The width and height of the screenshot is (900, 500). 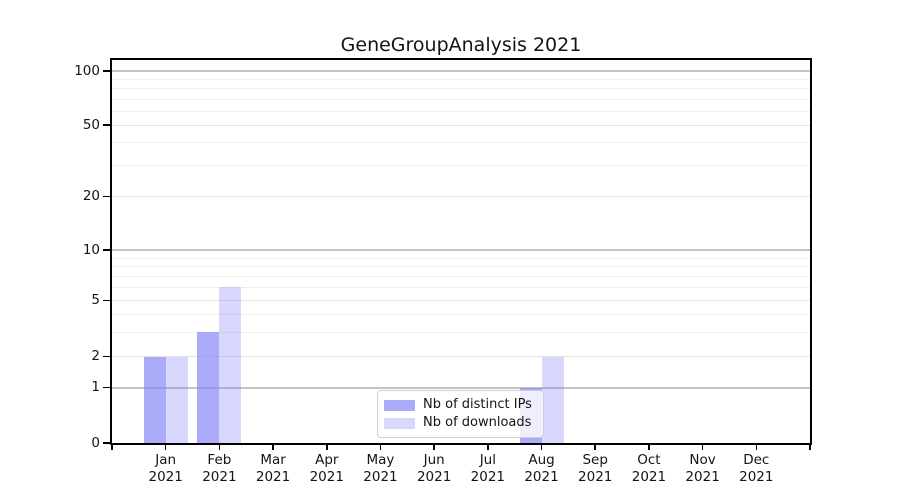 I want to click on y-tick-label: 5, so click(x=95, y=300).